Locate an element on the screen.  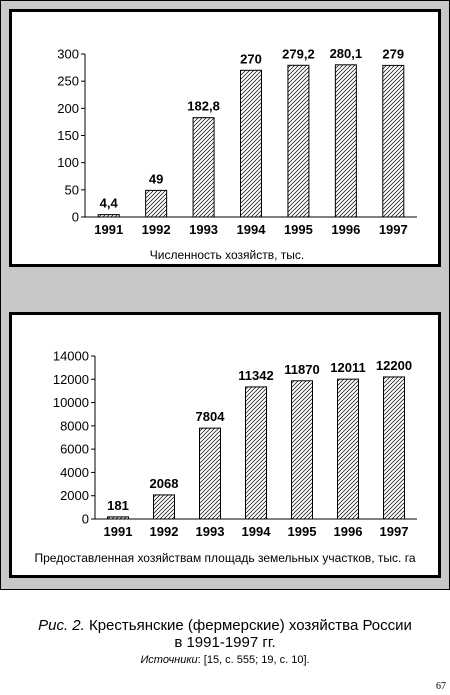
data-label-1997: 12200 is located at coordinates (394, 365).